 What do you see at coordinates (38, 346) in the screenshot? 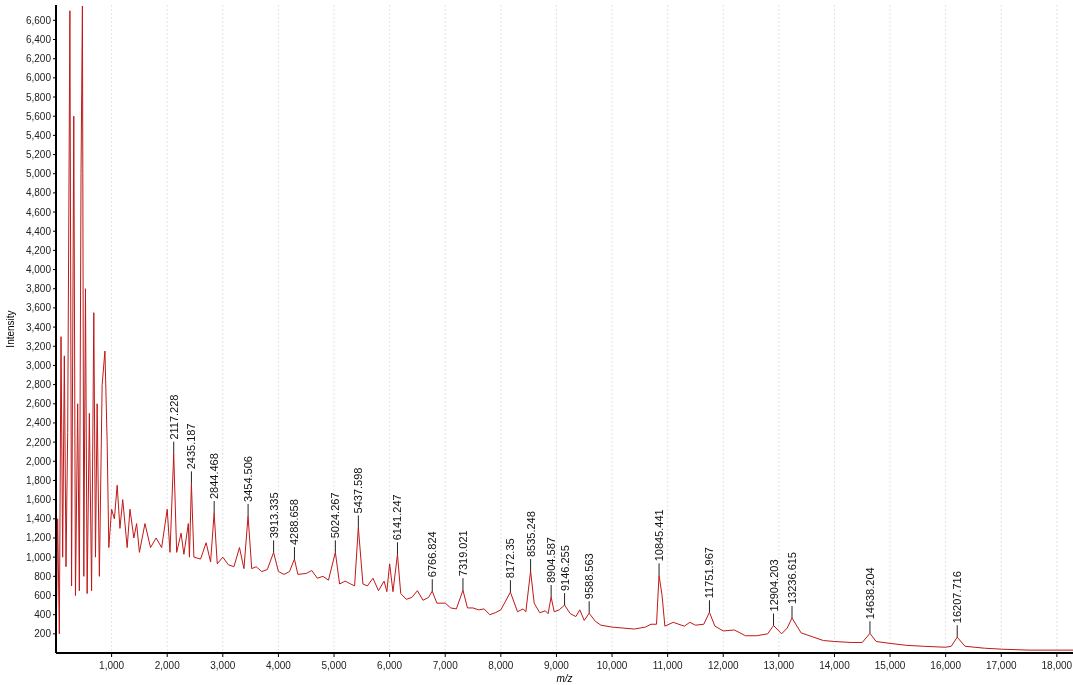
I see `y-tick-label: 3,200` at bounding box center [38, 346].